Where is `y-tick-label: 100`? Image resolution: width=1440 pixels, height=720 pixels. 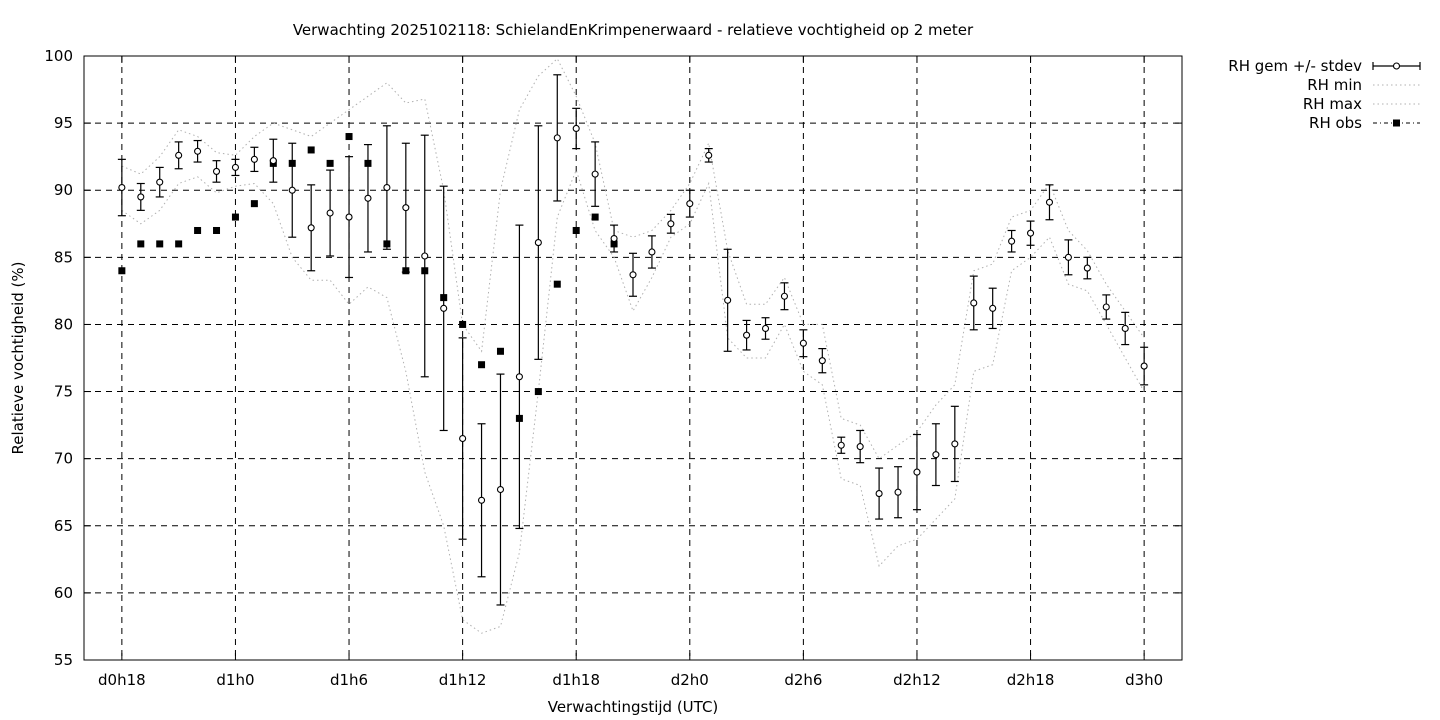
y-tick-label: 100 is located at coordinates (58, 56).